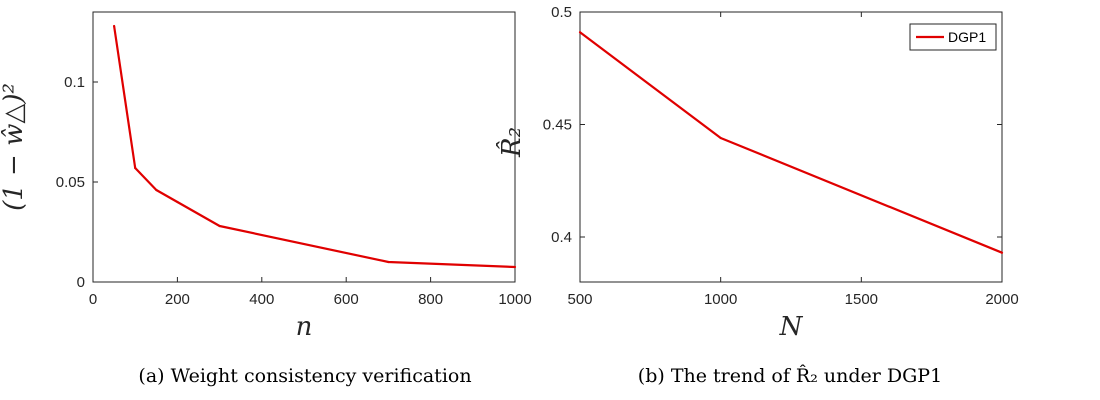  I want to click on x-axis-label: N, so click(791, 327).